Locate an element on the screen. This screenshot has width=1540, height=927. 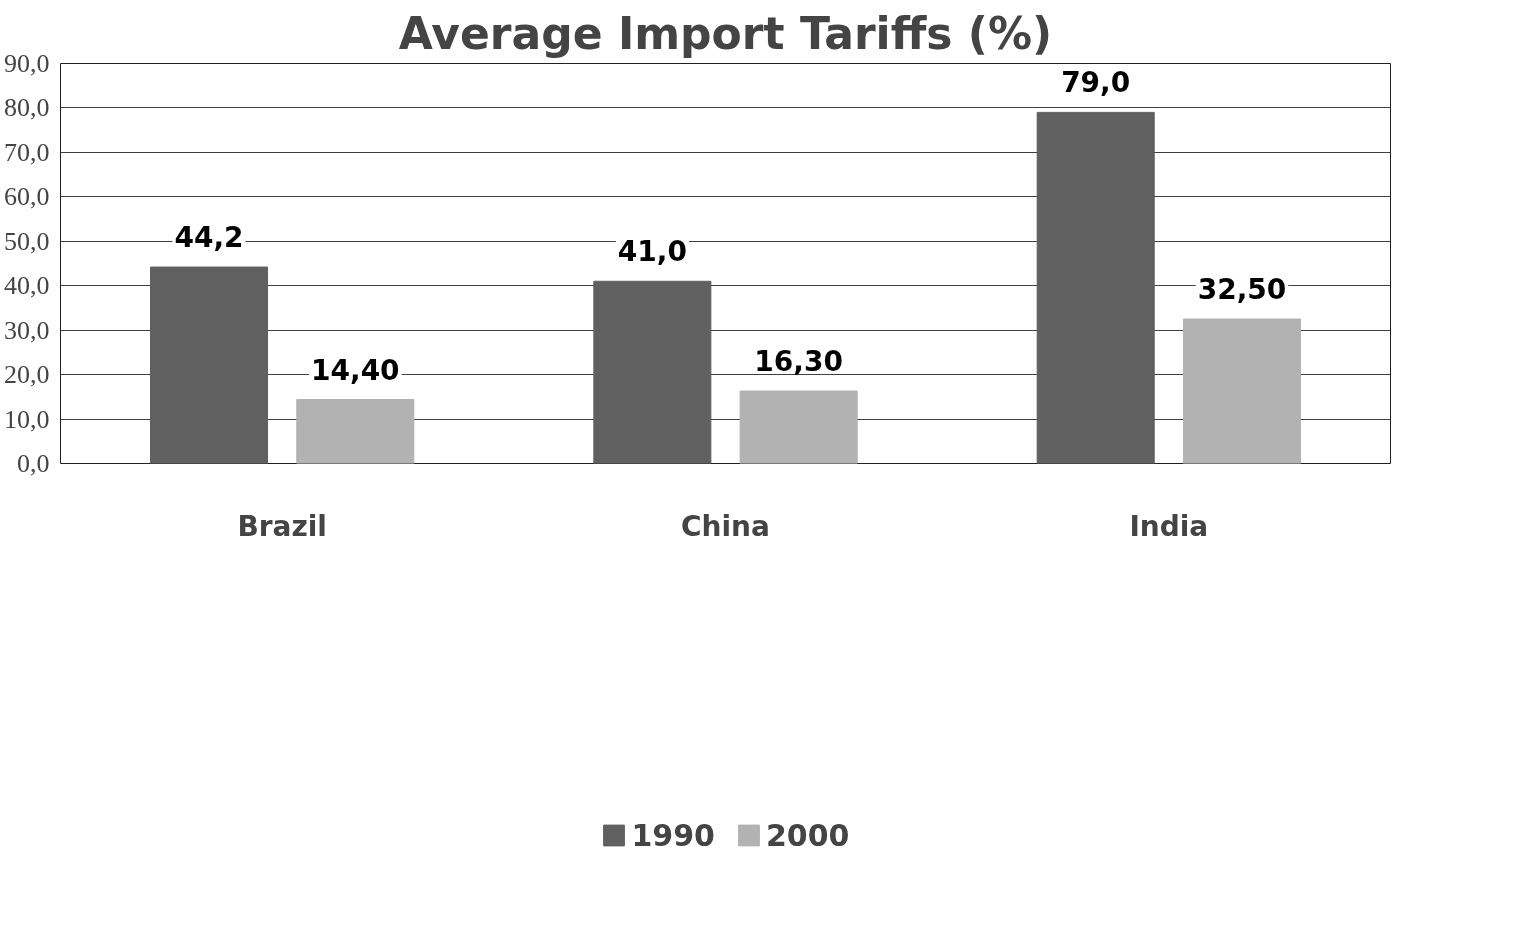
y-tick-label: 40,0 is located at coordinates (27, 286).